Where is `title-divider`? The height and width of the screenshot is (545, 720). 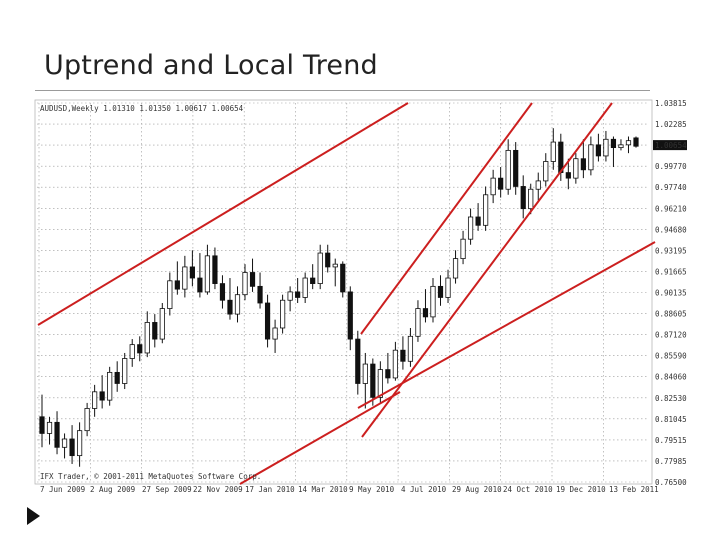 title-divider is located at coordinates (342, 90).